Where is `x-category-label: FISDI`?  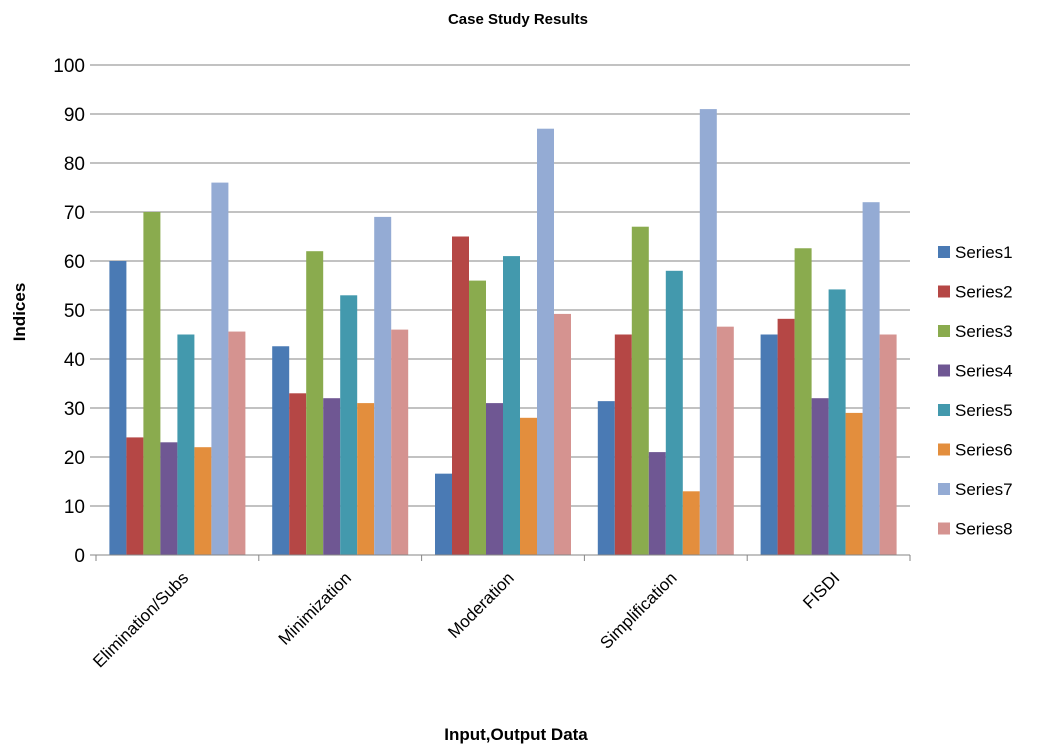 x-category-label: FISDI is located at coordinates (821, 590).